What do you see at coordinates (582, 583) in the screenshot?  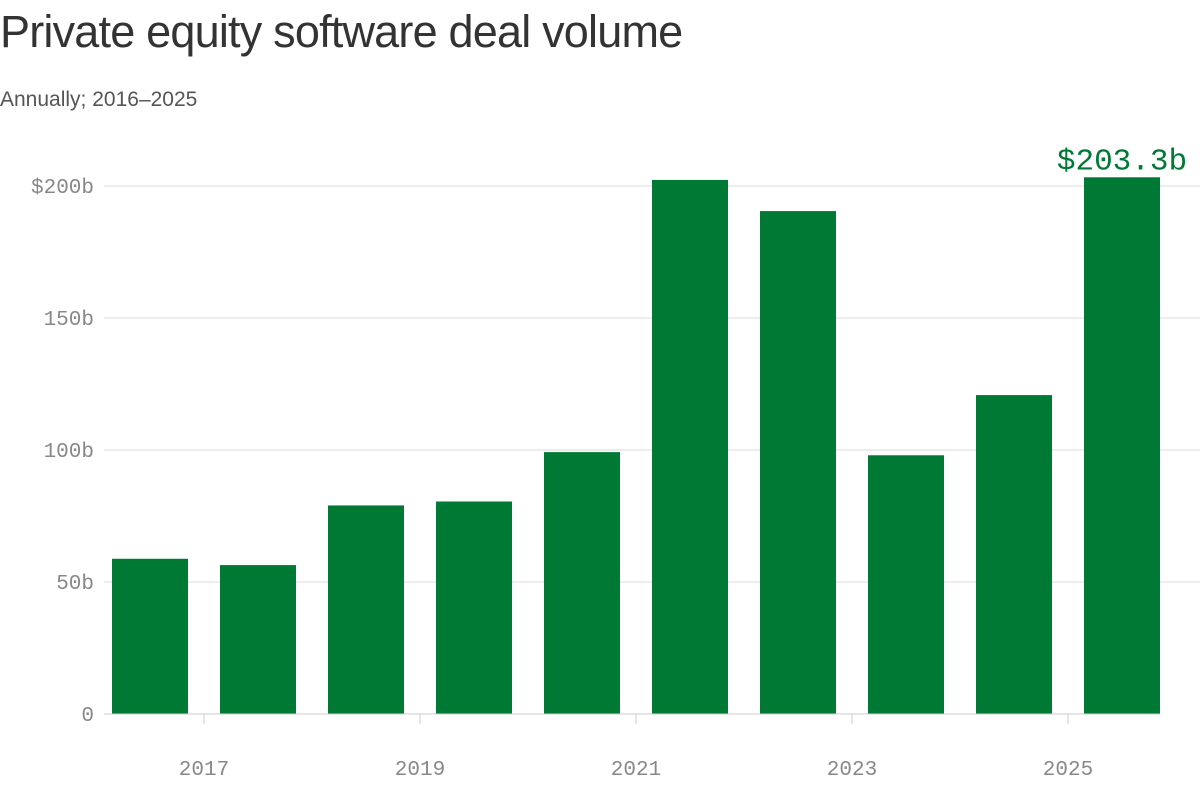 I see `bar-2020` at bounding box center [582, 583].